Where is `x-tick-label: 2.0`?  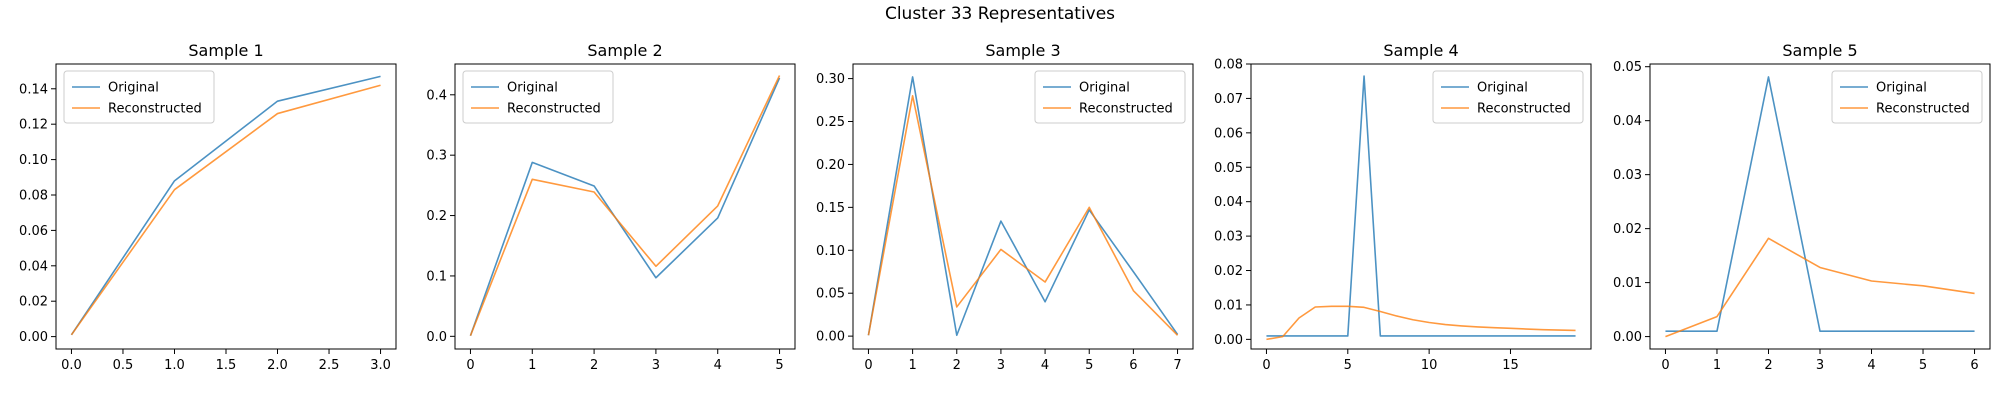 x-tick-label: 2.0 is located at coordinates (277, 365).